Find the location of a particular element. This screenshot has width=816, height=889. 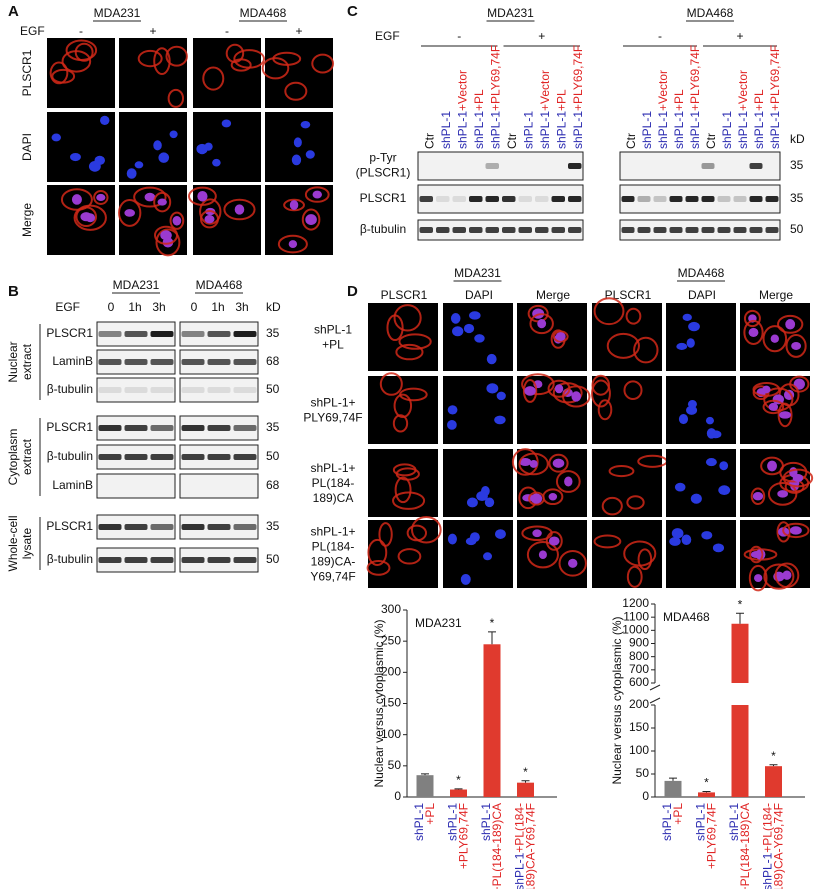

y-tick-label: 700 is located at coordinates (639, 669).